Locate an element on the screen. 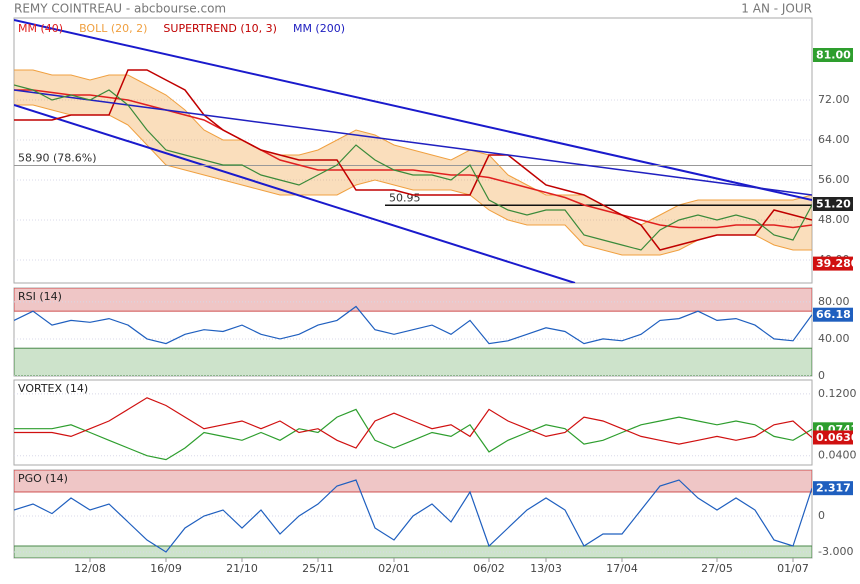  panel-title: PGO (14) is located at coordinates (43, 478).